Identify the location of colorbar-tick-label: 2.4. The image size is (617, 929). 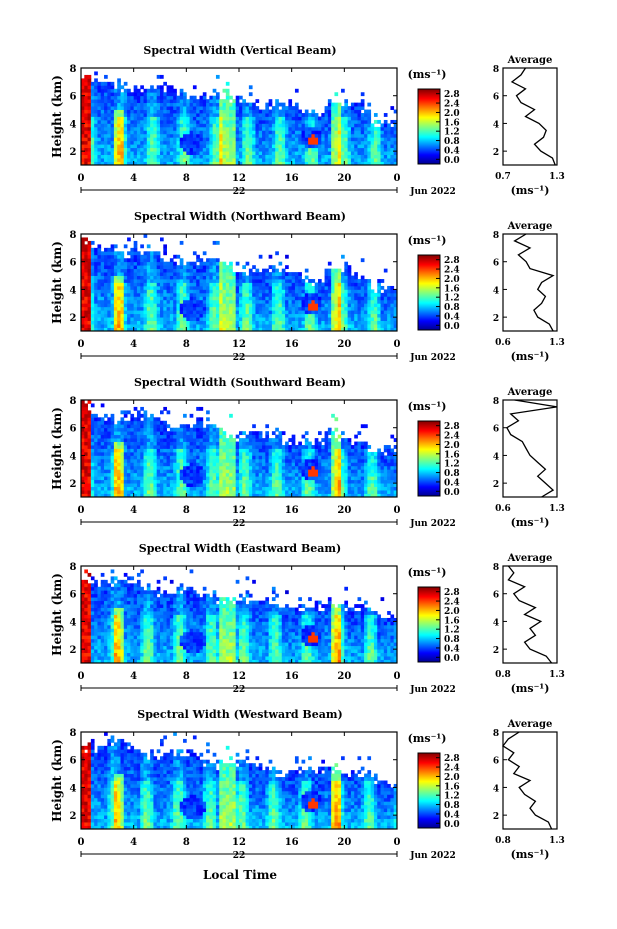
(452, 105).